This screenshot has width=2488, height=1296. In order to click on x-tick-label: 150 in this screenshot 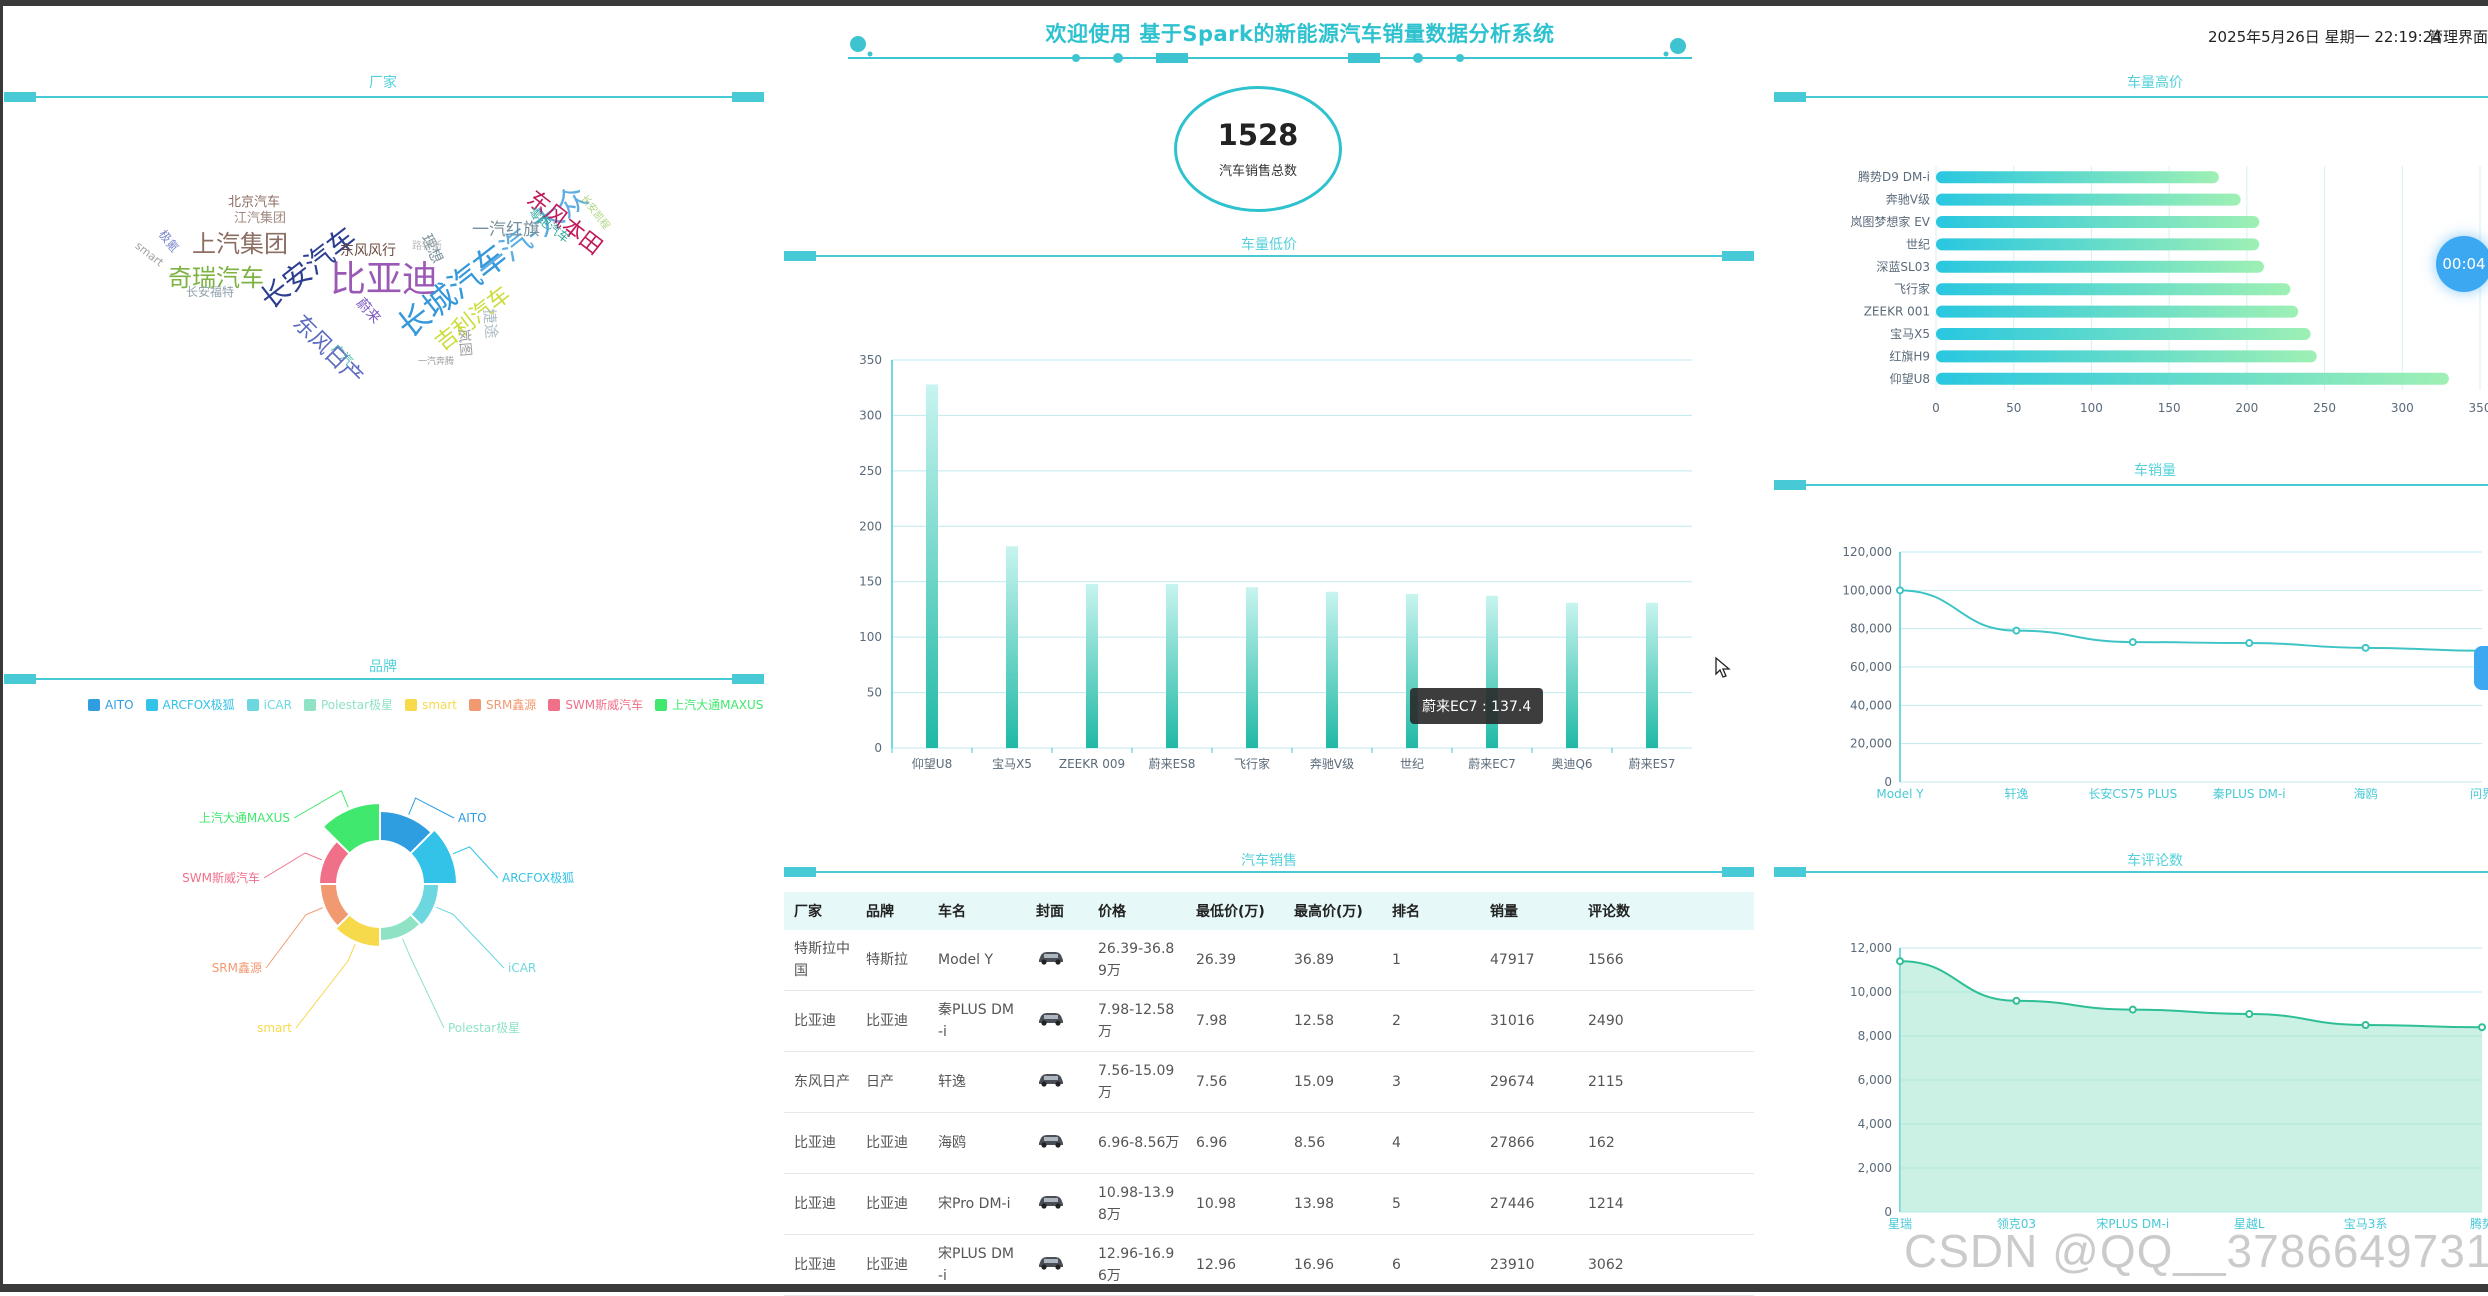, I will do `click(2169, 408)`.